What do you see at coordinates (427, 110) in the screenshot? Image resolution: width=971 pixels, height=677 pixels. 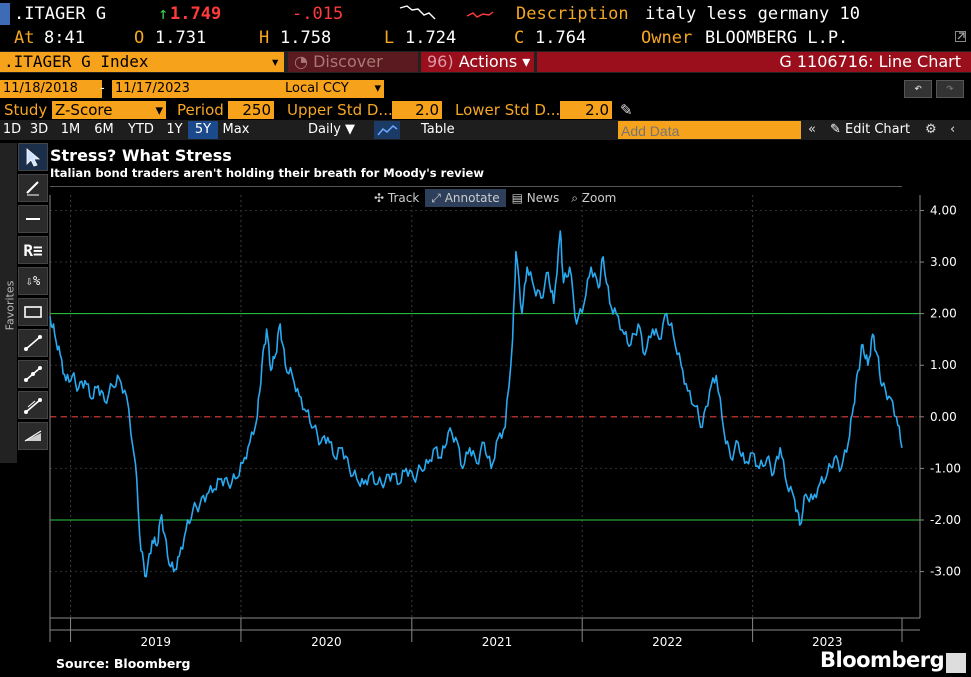 I see `upper-std-value: 2.0` at bounding box center [427, 110].